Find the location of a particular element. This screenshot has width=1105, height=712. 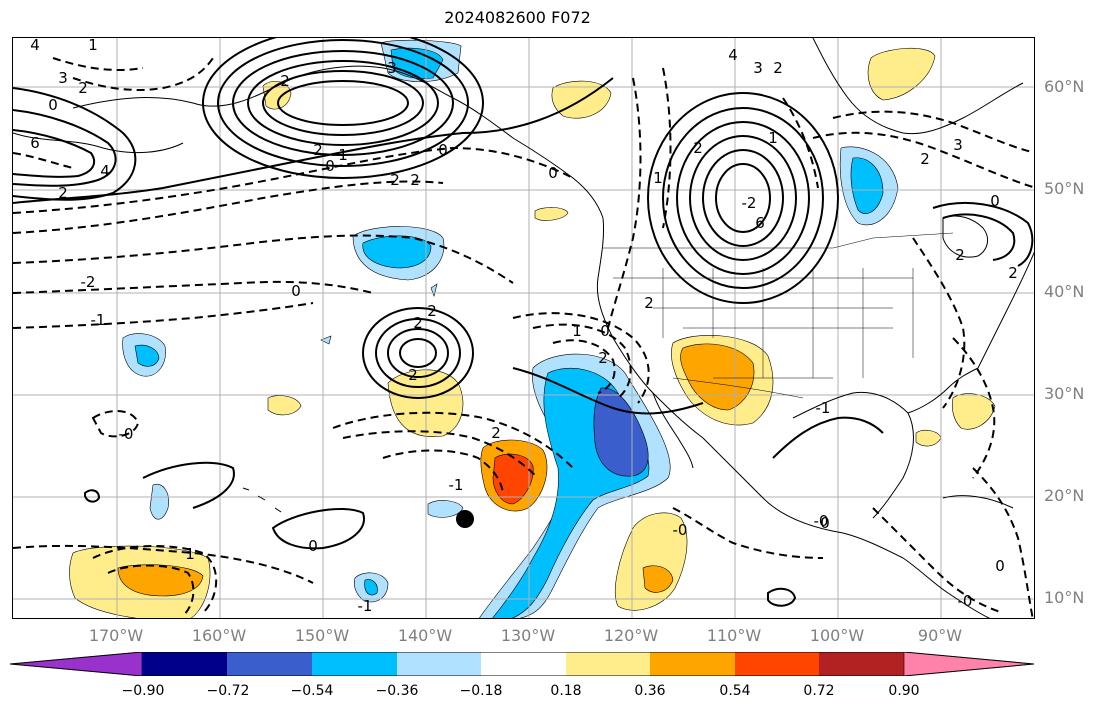

colorbar-tick: 0.90 is located at coordinates (904, 691).